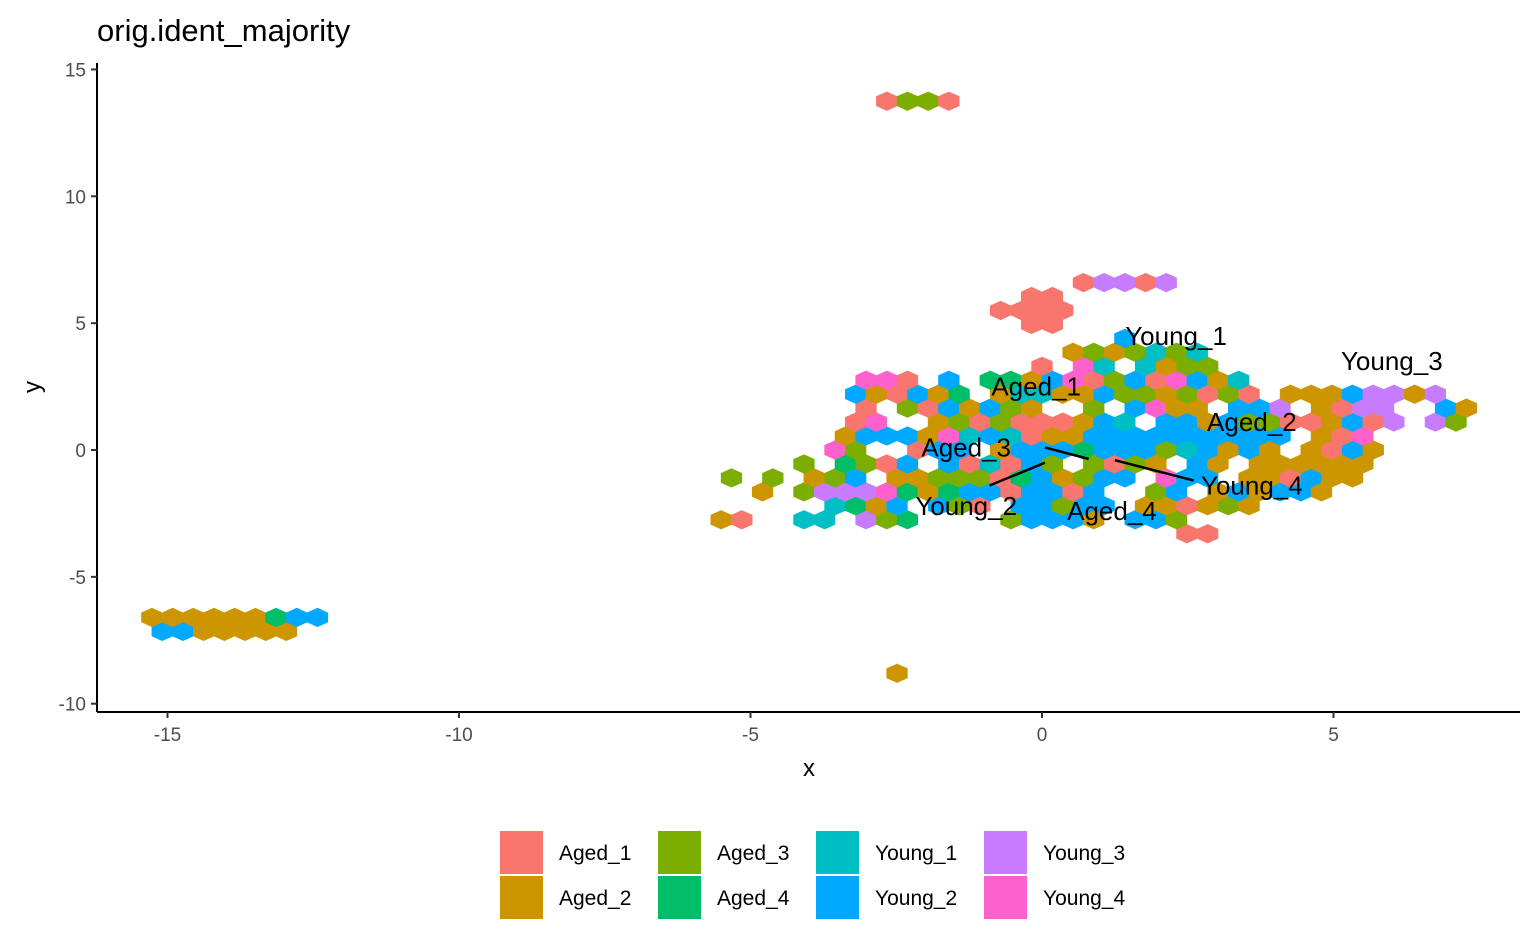 Image resolution: width=1536 pixels, height=949 pixels. Describe the element at coordinates (1112, 511) in the screenshot. I see `cluster-label: Aged_4` at that location.